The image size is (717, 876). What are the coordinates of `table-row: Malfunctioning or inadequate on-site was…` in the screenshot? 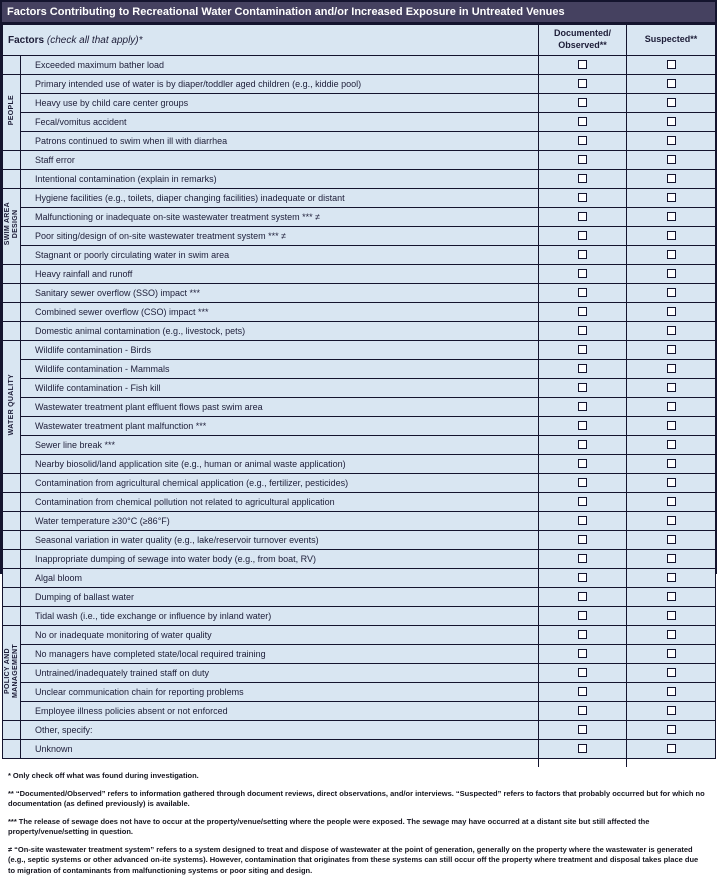 It's located at (359, 217).